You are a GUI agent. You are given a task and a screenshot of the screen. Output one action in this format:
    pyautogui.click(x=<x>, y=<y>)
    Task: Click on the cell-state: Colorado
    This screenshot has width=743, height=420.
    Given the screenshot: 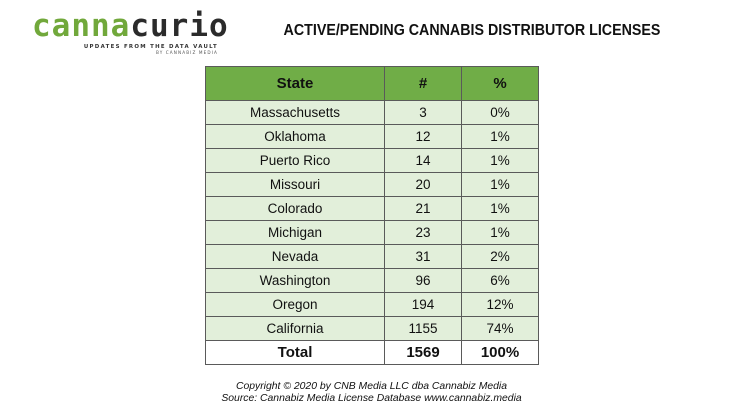 What is the action you would take?
    pyautogui.click(x=295, y=208)
    